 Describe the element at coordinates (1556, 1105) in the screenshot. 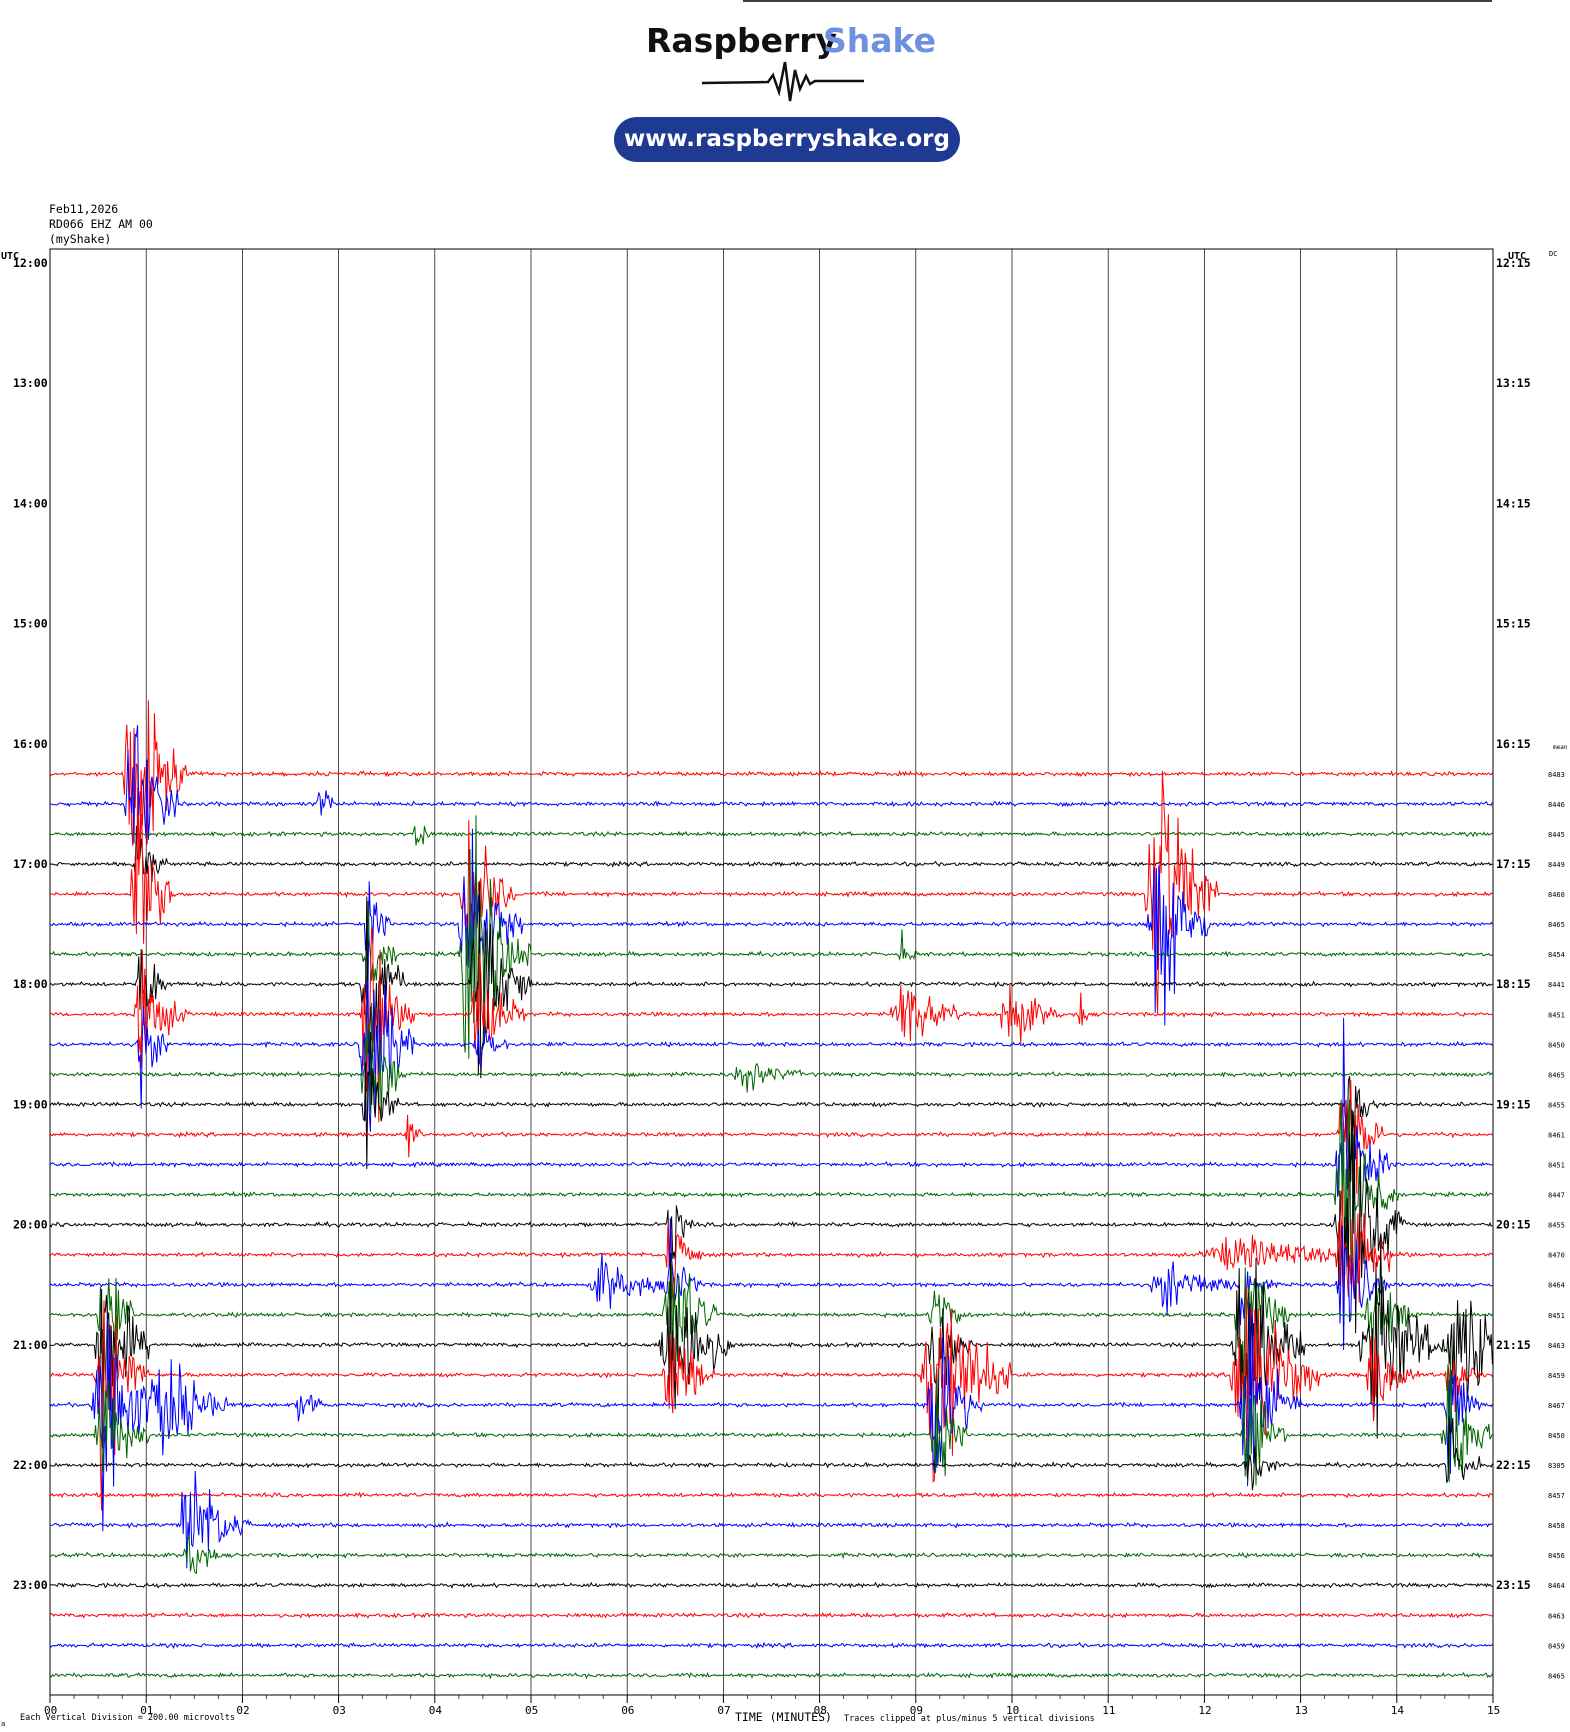

I see `dc-offset-label: 8455` at that location.